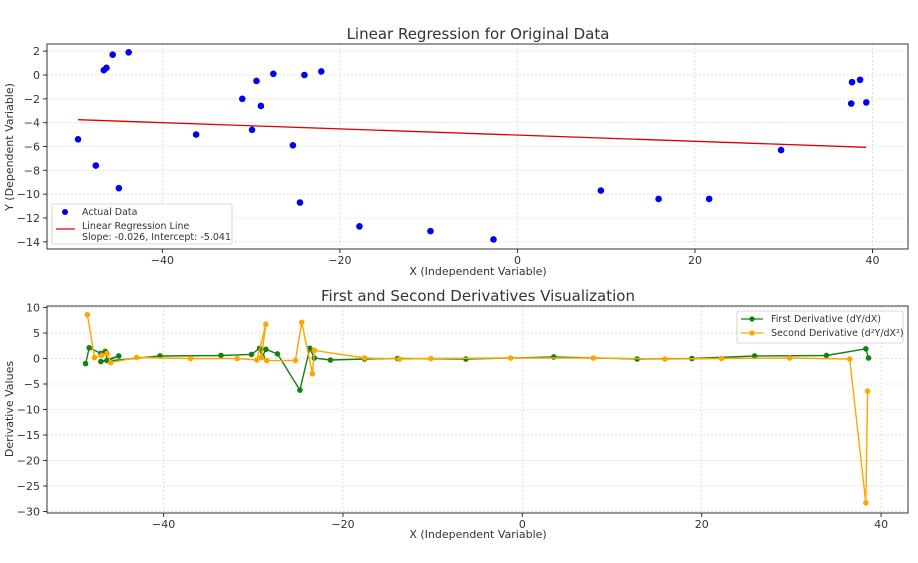 This screenshot has height=563, width=918. I want to click on derivatives-y-axis-label: Derivative Values, so click(9, 409).